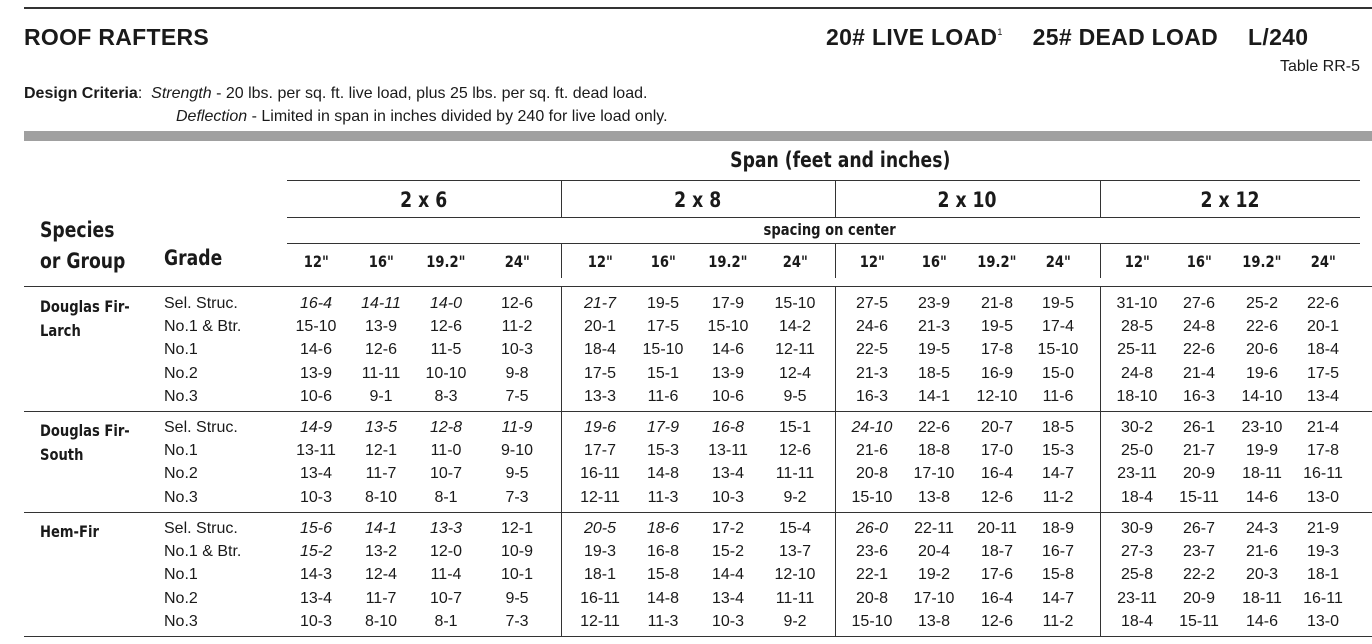 Image resolution: width=1372 pixels, height=644 pixels. What do you see at coordinates (997, 373) in the screenshot?
I see `span-value: 16-9` at bounding box center [997, 373].